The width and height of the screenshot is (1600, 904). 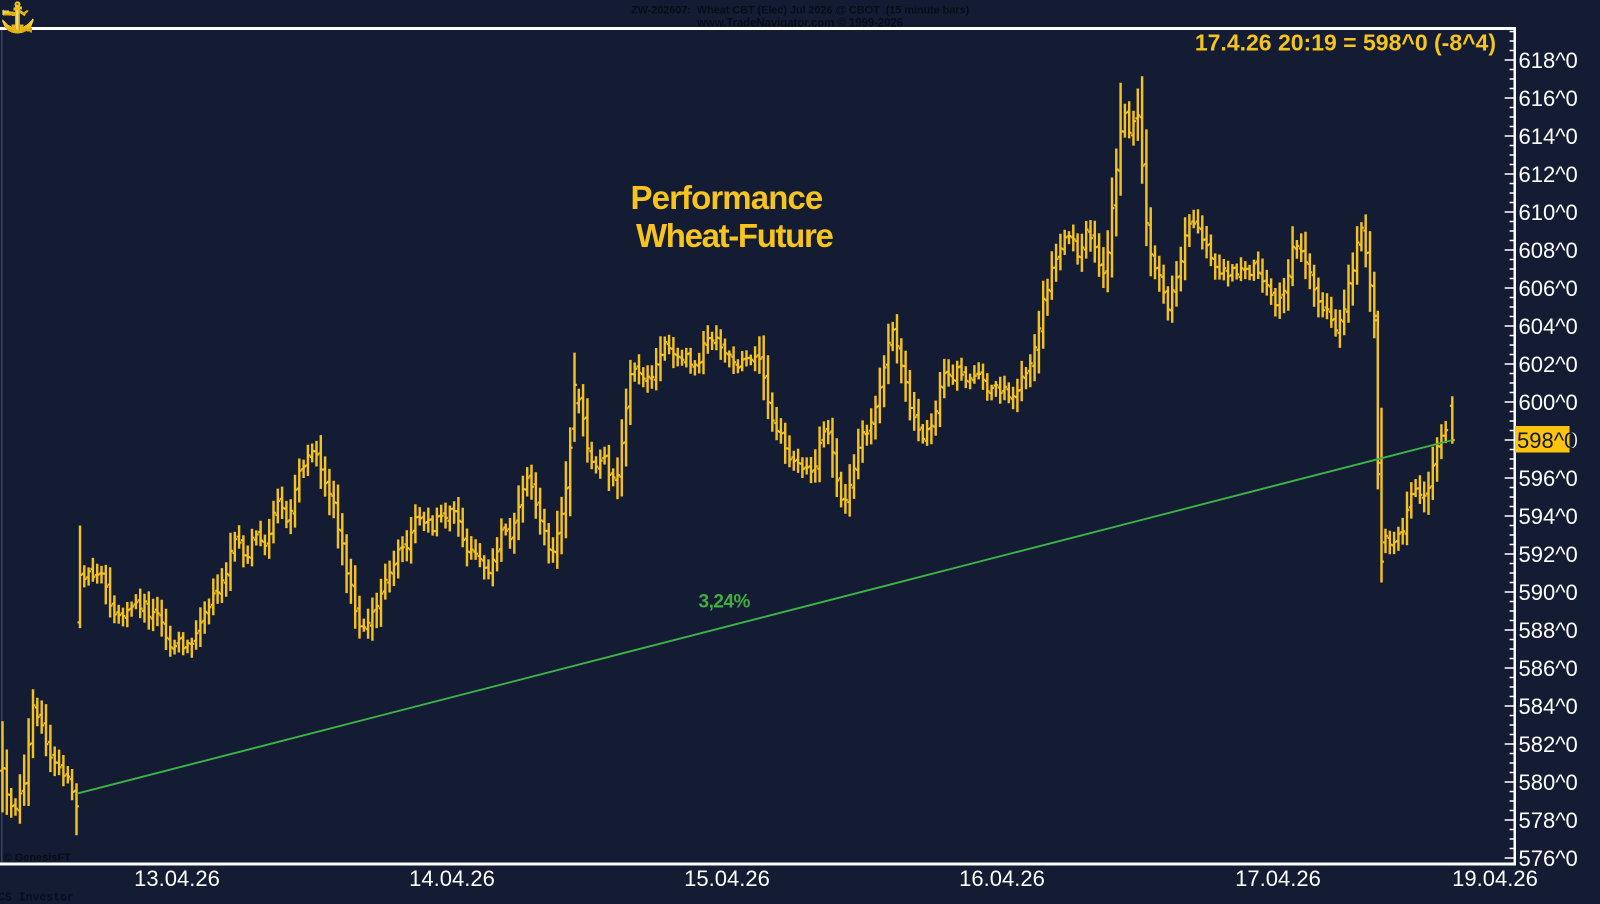 I want to click on svg-text: 580^0, so click(x=1548, y=782).